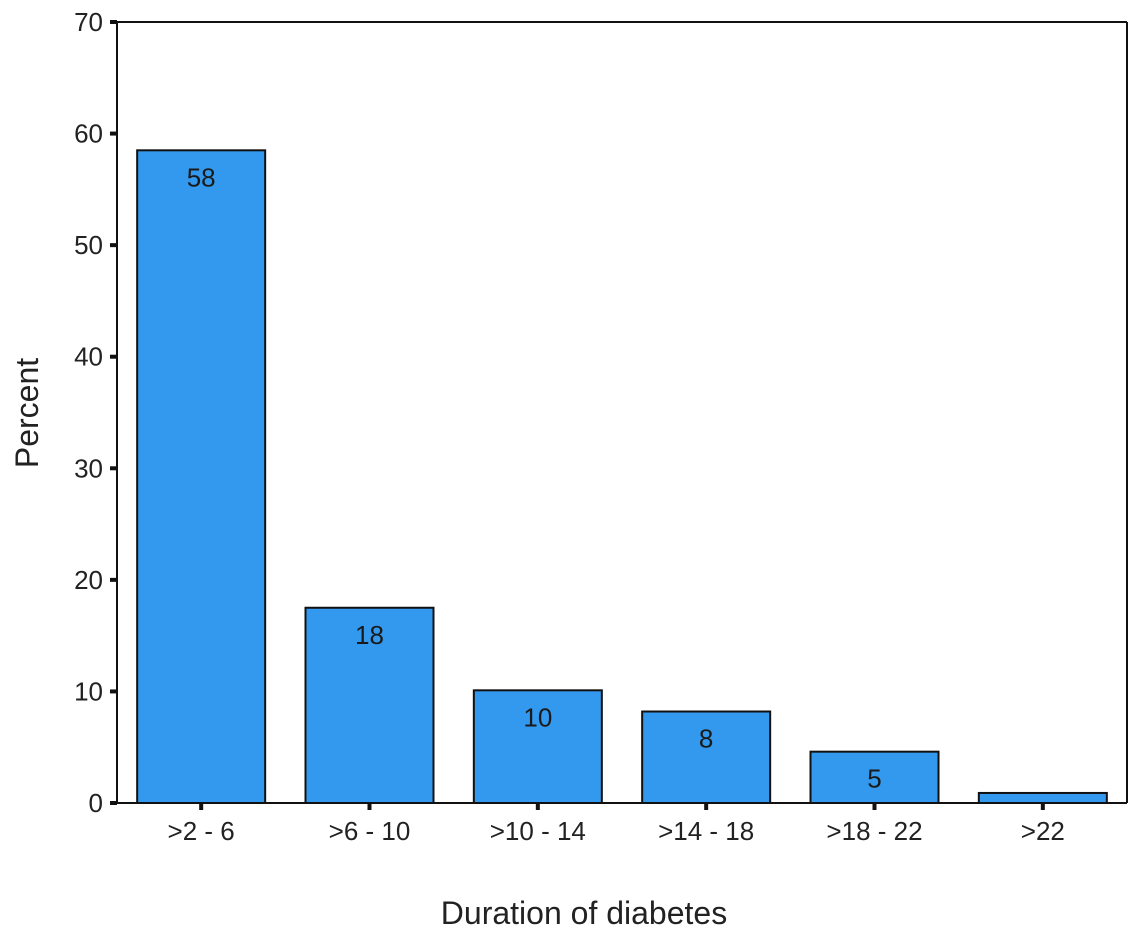  What do you see at coordinates (201, 177) in the screenshot?
I see `data-label: 58` at bounding box center [201, 177].